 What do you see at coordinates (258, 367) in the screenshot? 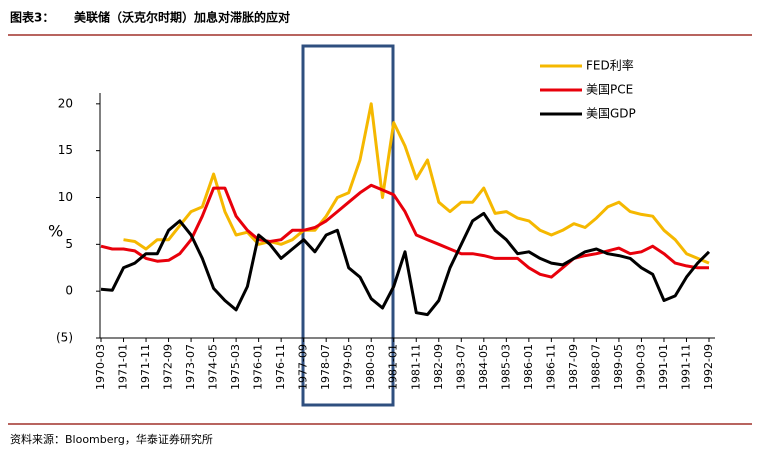
I see `x-tick-label: 1976-01` at bounding box center [258, 367].